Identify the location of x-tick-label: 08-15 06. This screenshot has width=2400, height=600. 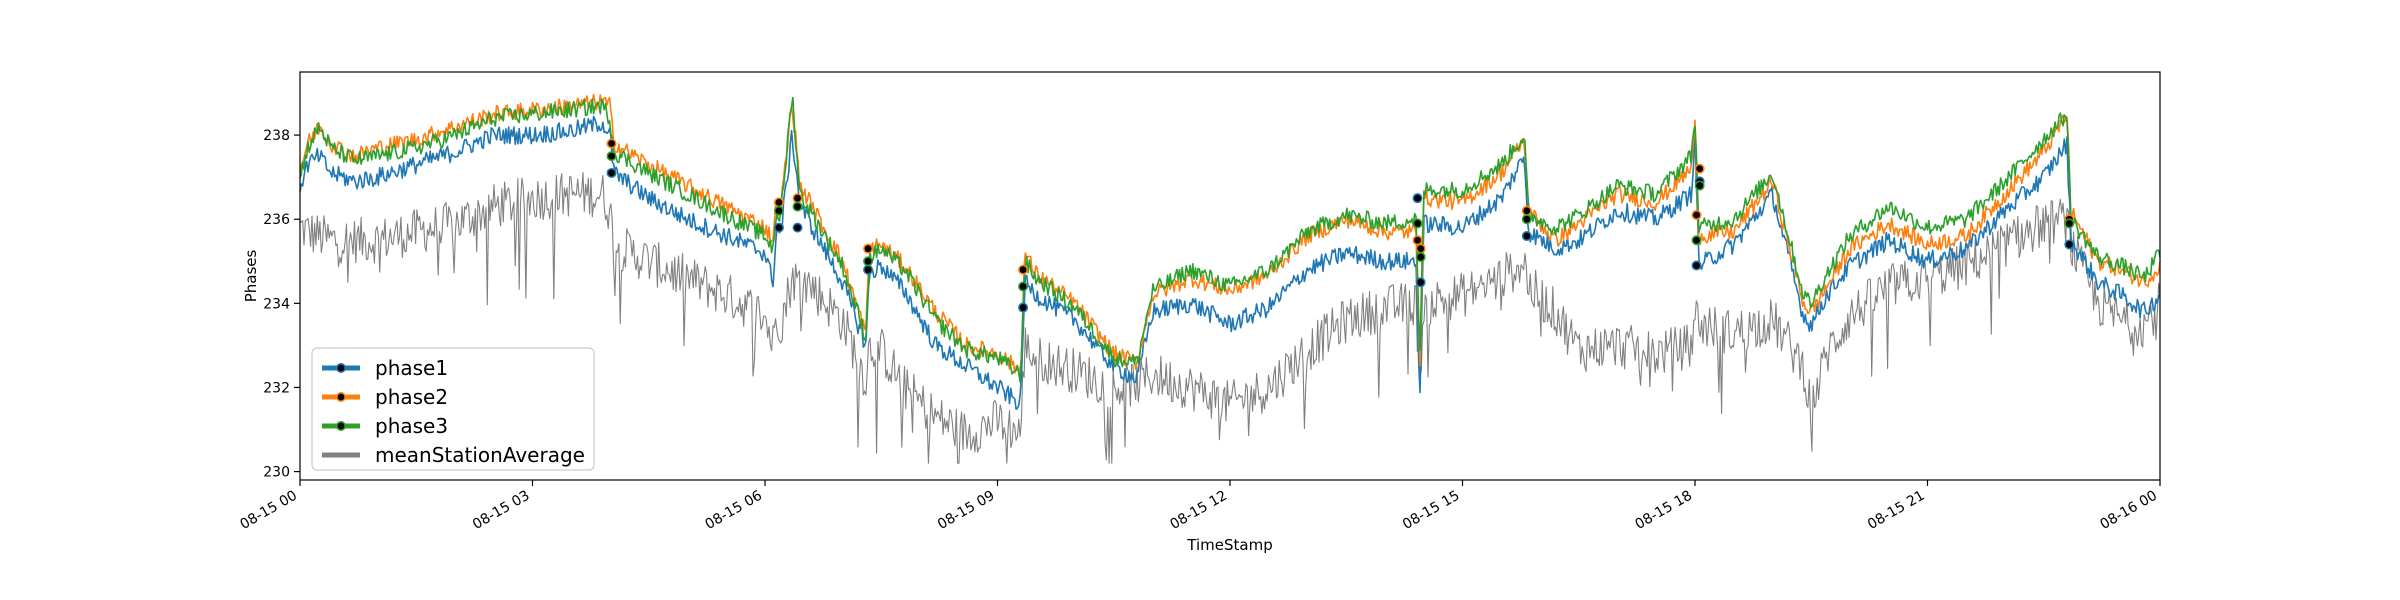
(733, 510).